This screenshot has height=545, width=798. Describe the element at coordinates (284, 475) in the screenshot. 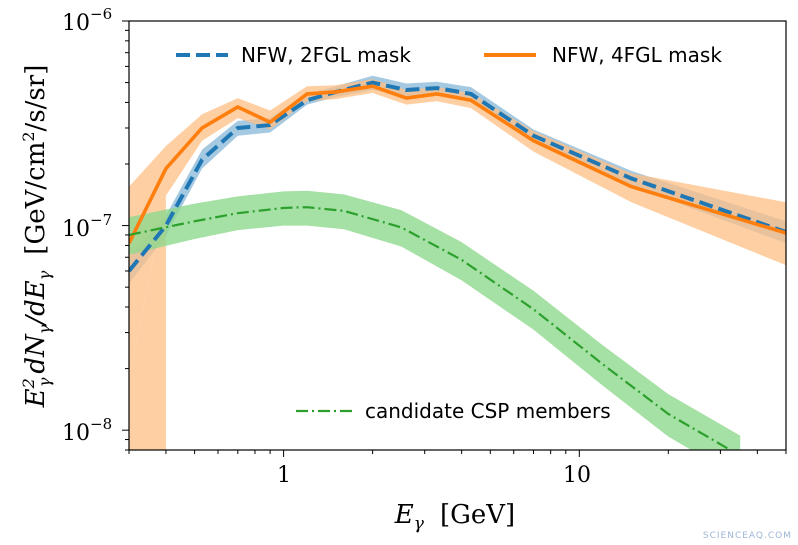

I see `x-tick-label-1: 1` at that location.